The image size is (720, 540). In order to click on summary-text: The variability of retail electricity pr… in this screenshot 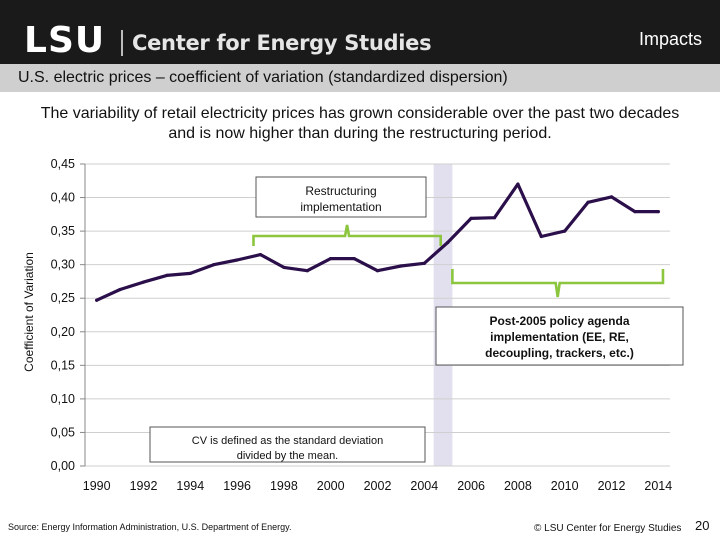, I will do `click(360, 123)`.